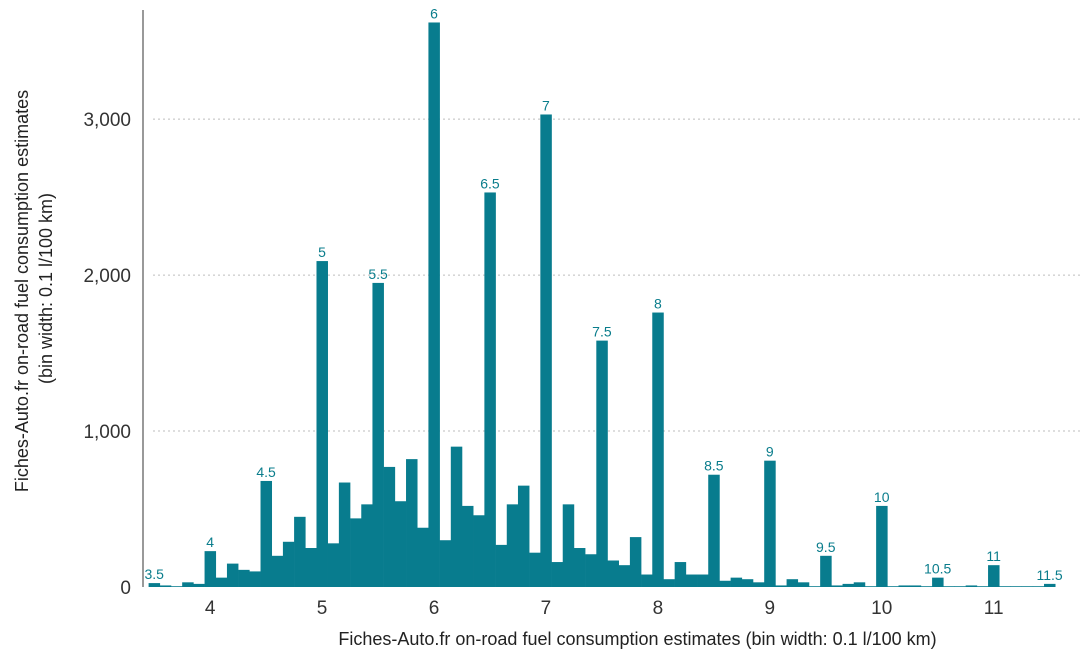 This screenshot has height=655, width=1083. I want to click on y-tick-label: 3,000, so click(107, 120).